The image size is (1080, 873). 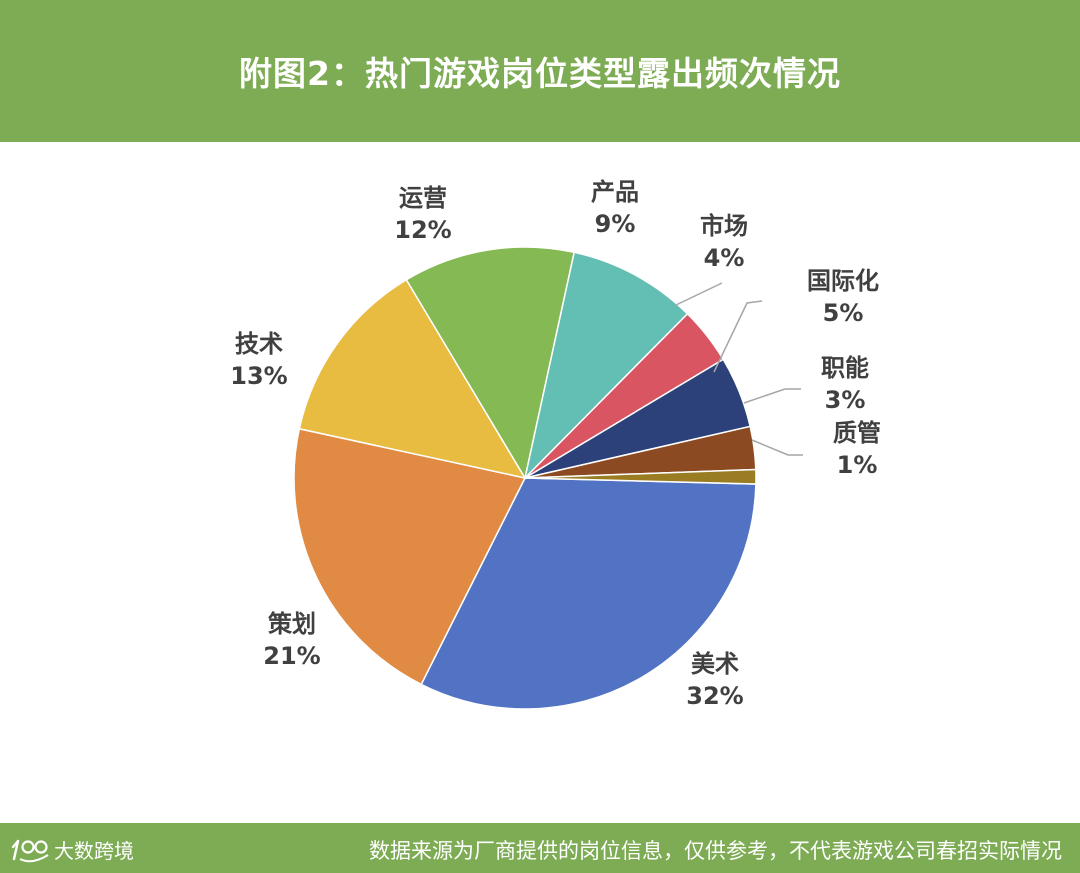 What do you see at coordinates (857, 433) in the screenshot?
I see `slice-category-label: 质管` at bounding box center [857, 433].